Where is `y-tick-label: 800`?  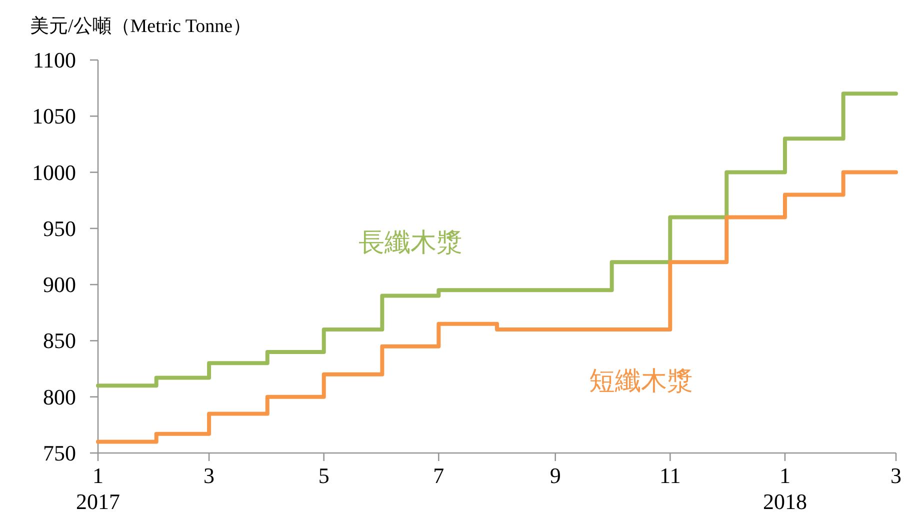
y-tick-label: 800 is located at coordinates (59, 397).